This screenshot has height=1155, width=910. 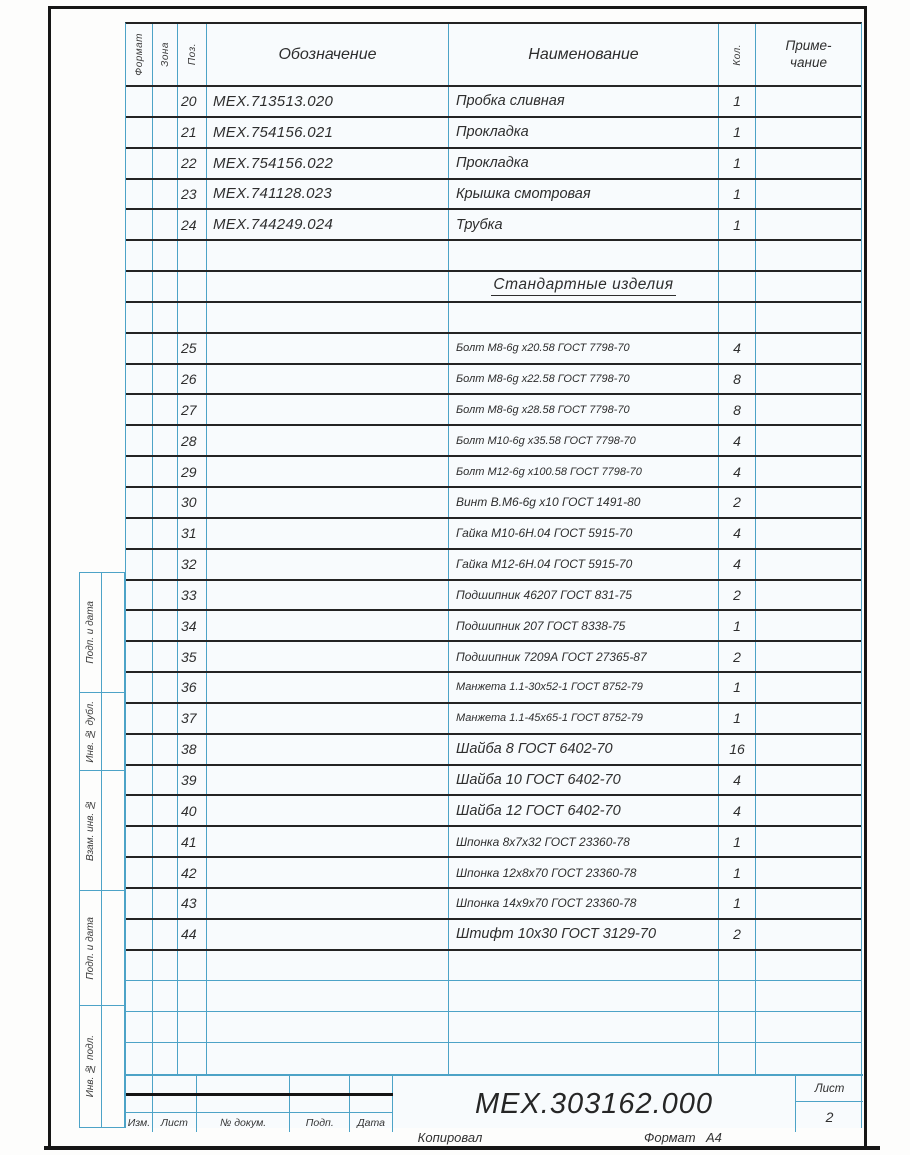 What do you see at coordinates (192, 811) in the screenshot?
I see `row-pos: 40` at bounding box center [192, 811].